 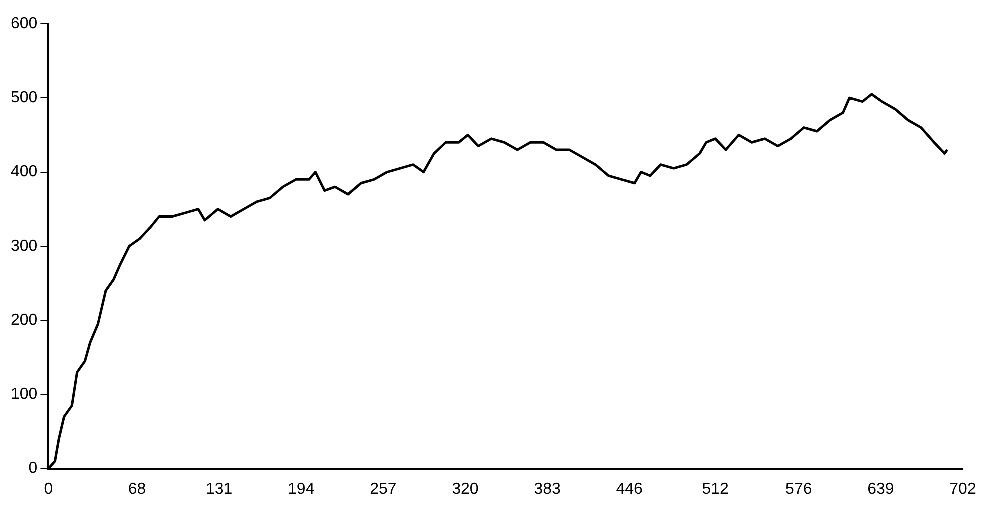 I want to click on x-tick-label: 131, so click(x=219, y=489).